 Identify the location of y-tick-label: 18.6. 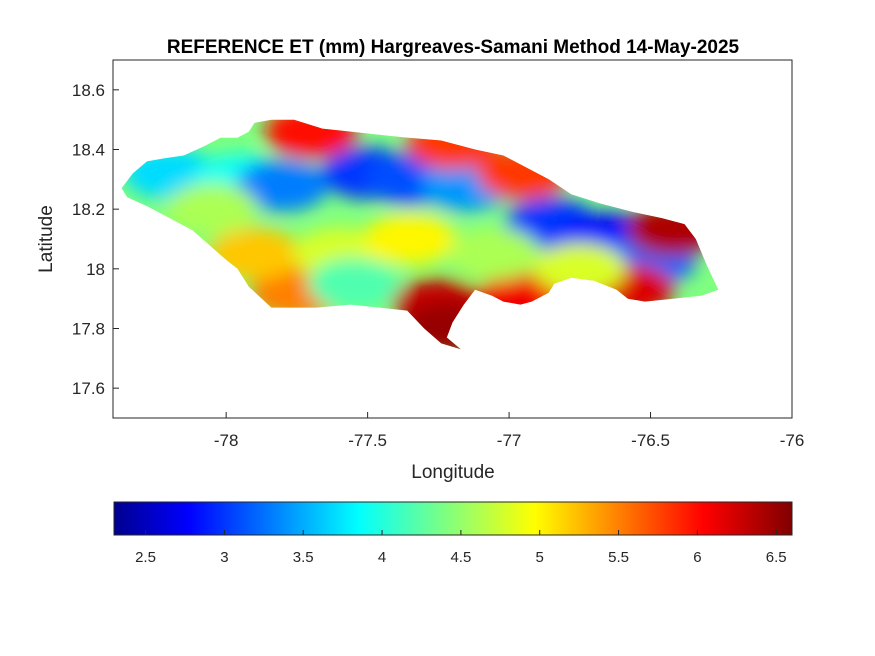
(88, 90).